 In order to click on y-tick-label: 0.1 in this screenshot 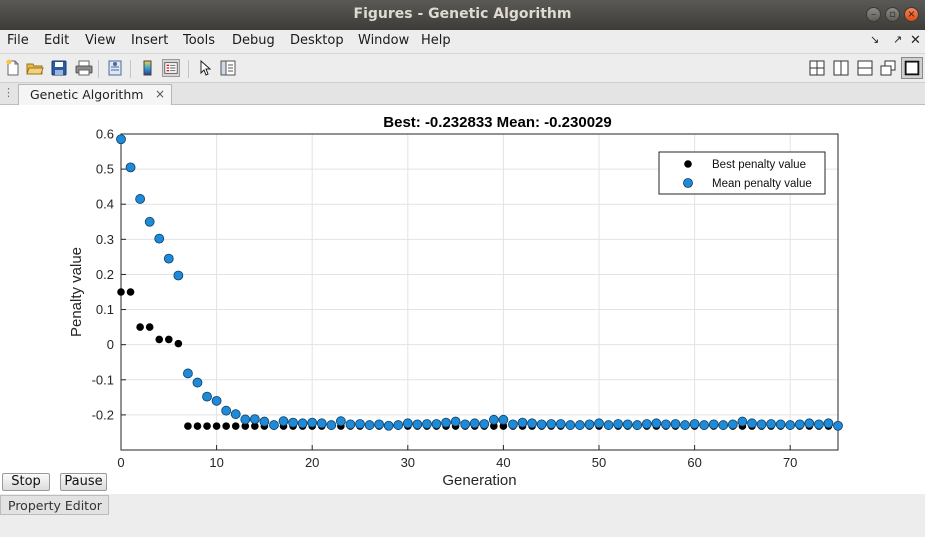, I will do `click(105, 309)`.